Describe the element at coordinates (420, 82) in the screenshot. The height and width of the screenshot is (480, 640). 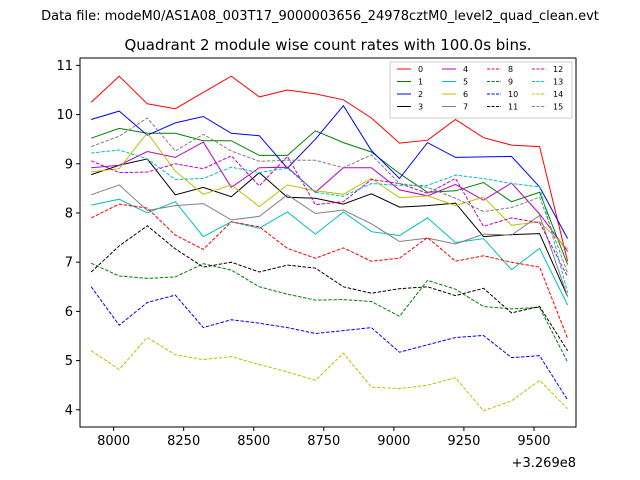
I see `legend-label-1: 1` at that location.